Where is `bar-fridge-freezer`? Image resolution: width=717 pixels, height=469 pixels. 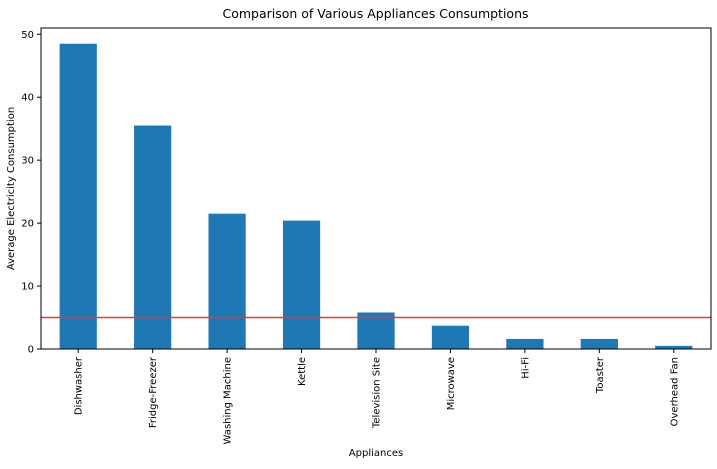
bar-fridge-freezer is located at coordinates (153, 237).